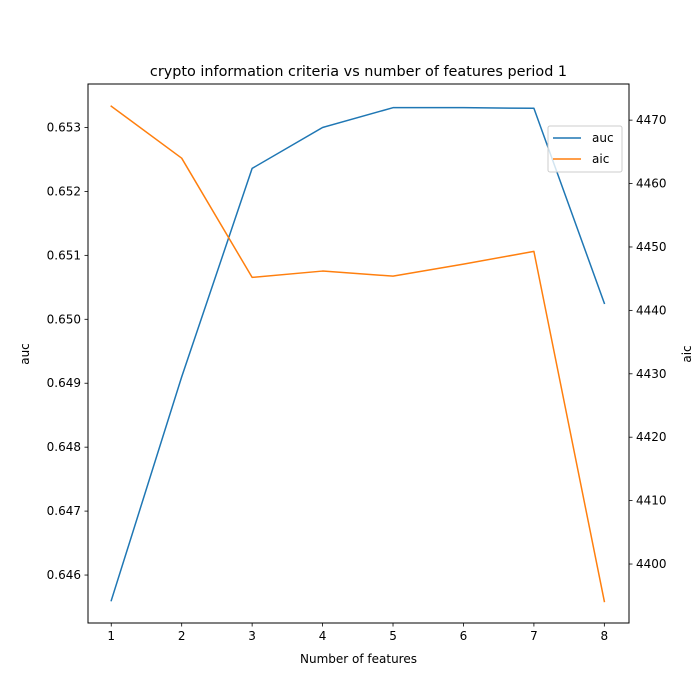 The width and height of the screenshot is (700, 700). Describe the element at coordinates (687, 353) in the screenshot. I see `right-axis-label: aic` at that location.